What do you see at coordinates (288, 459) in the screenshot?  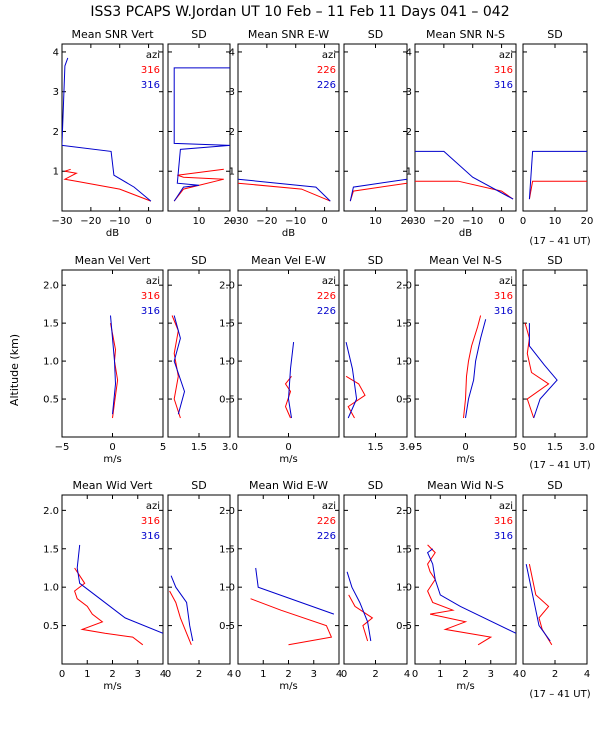 I see `vel-e-w-x-label: m/s` at bounding box center [288, 459].